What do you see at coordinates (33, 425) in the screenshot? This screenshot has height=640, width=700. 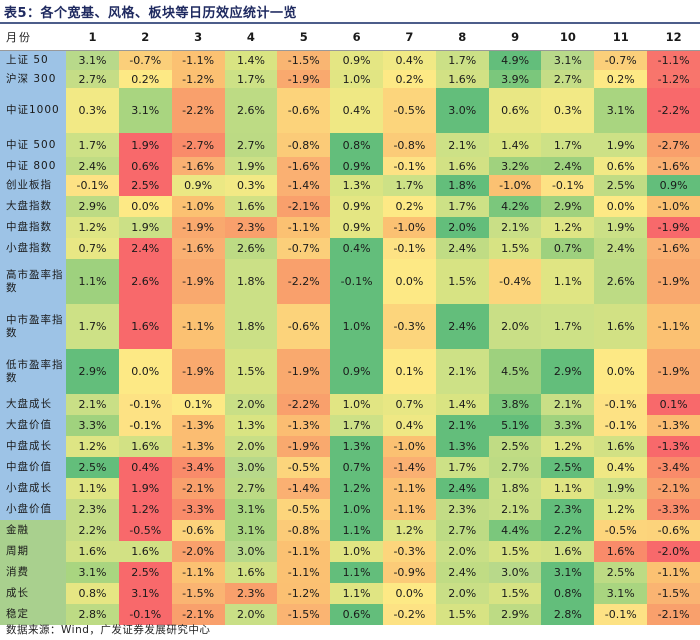 I see `row-label: 大盘价值` at bounding box center [33, 425].